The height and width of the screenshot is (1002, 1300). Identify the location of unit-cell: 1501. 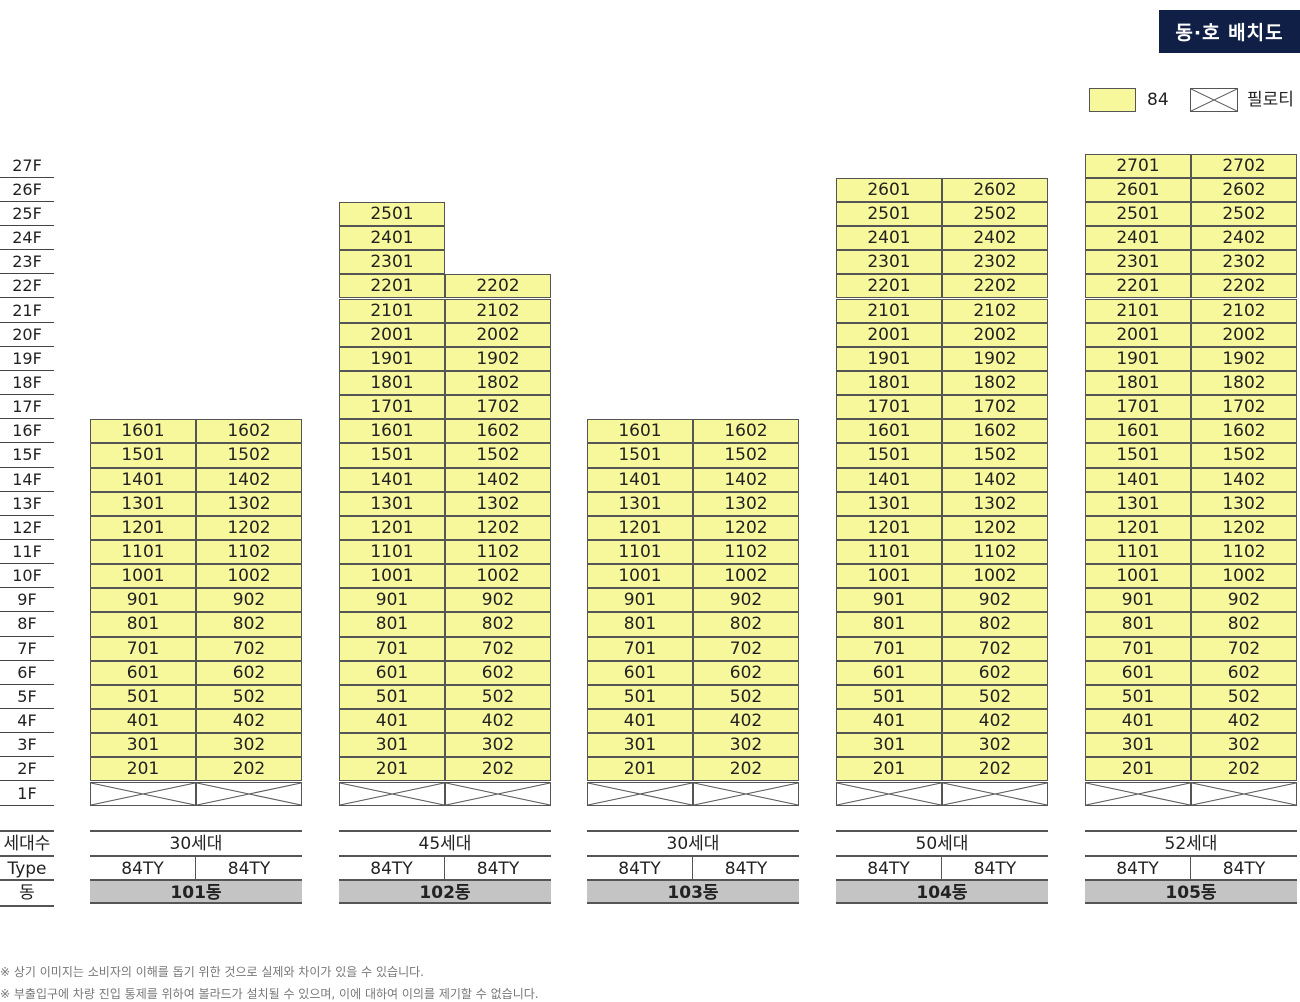
(640, 455).